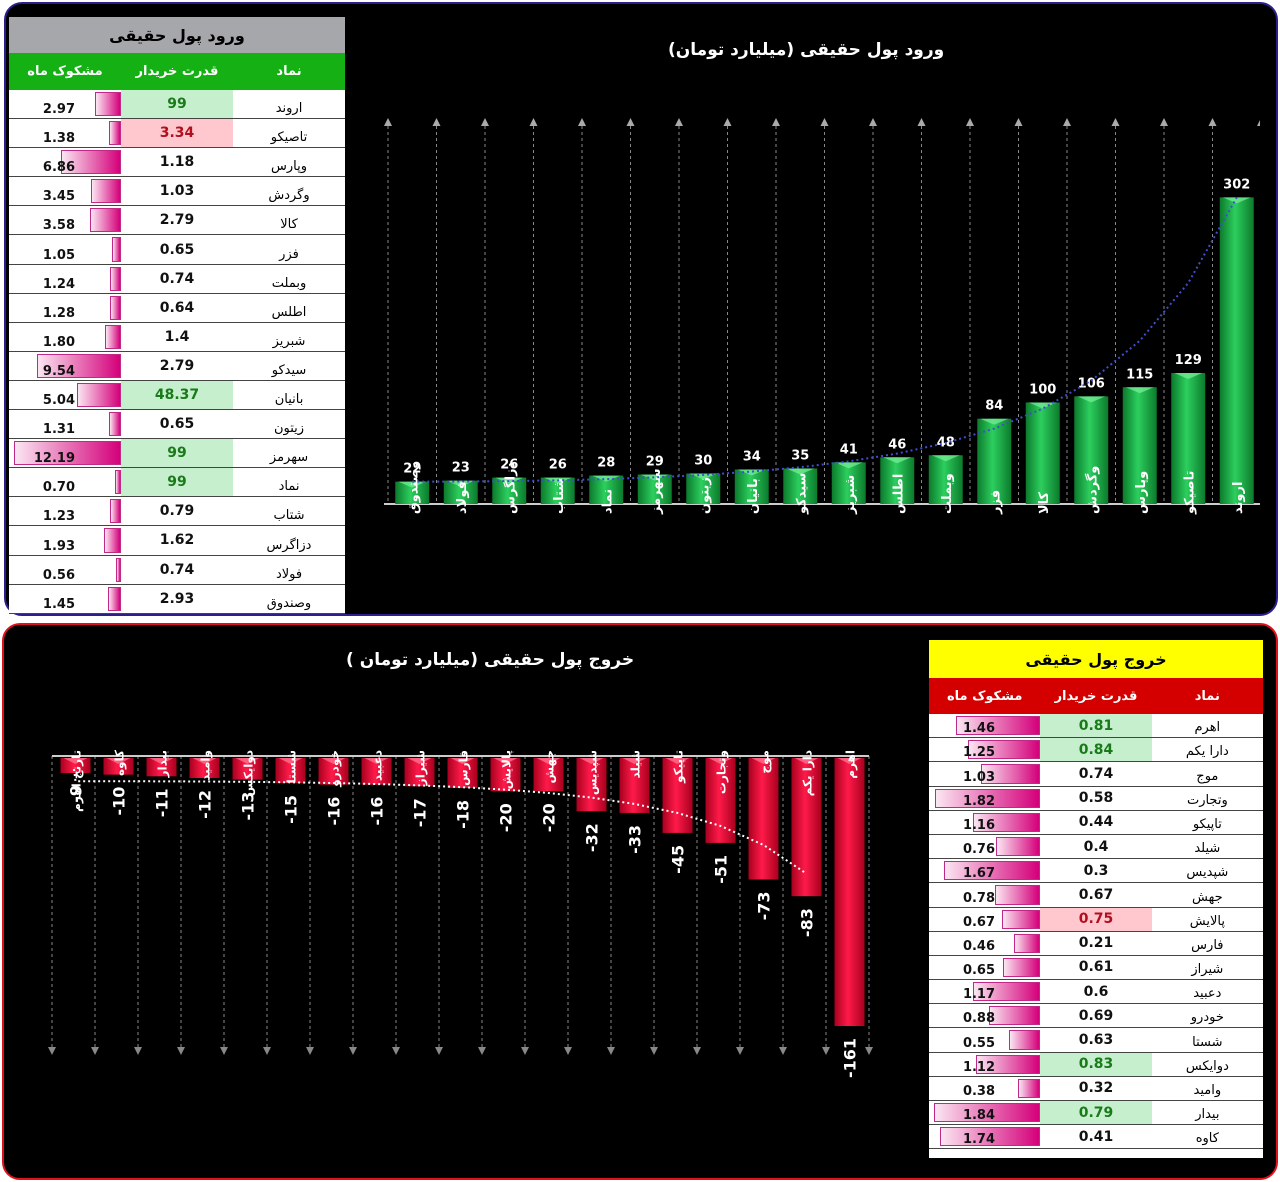 Image resolution: width=1280 pixels, height=1182 pixels. Describe the element at coordinates (979, 946) in the screenshot. I see `suspicious-value: 0.46` at that location.